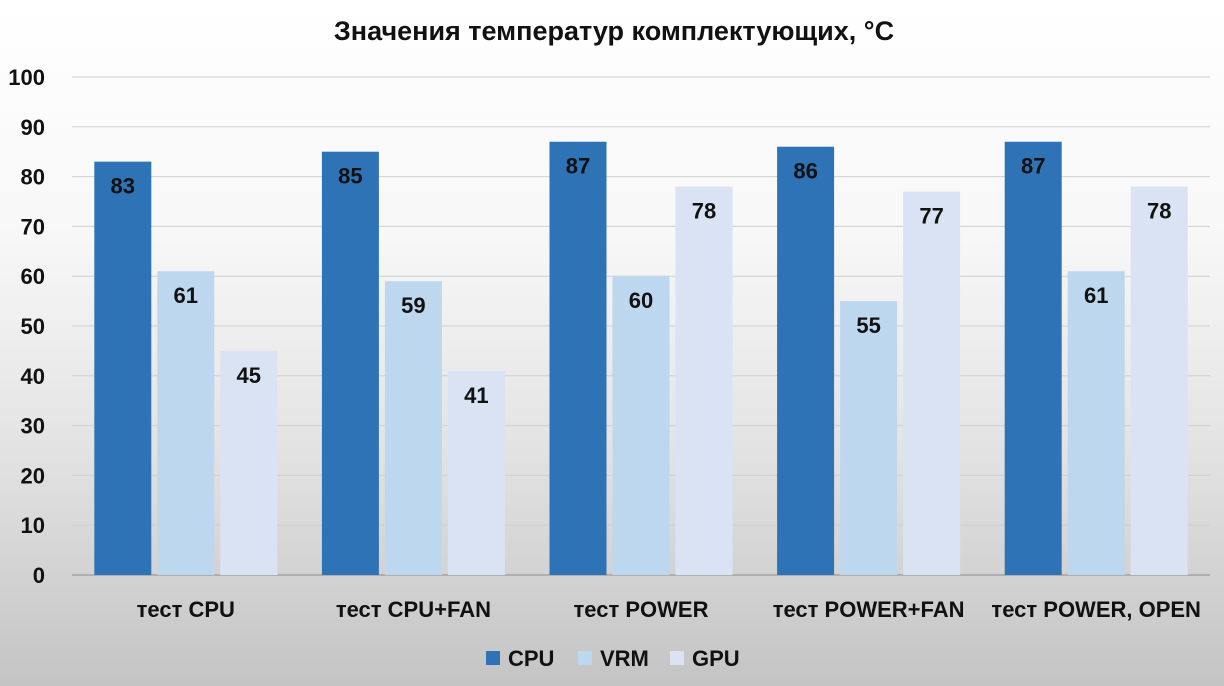 The image size is (1224, 686). What do you see at coordinates (33, 326) in the screenshot?
I see `y-tick-label: 50` at bounding box center [33, 326].